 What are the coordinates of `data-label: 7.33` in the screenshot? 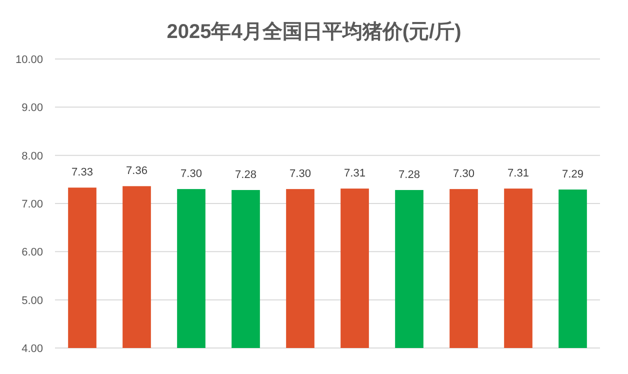 It's located at (82, 172).